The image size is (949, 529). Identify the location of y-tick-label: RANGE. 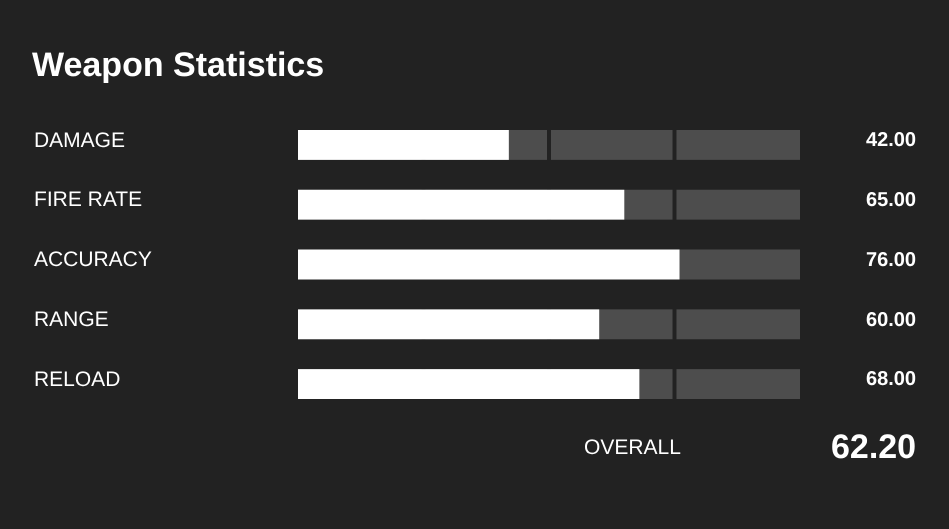
(71, 319).